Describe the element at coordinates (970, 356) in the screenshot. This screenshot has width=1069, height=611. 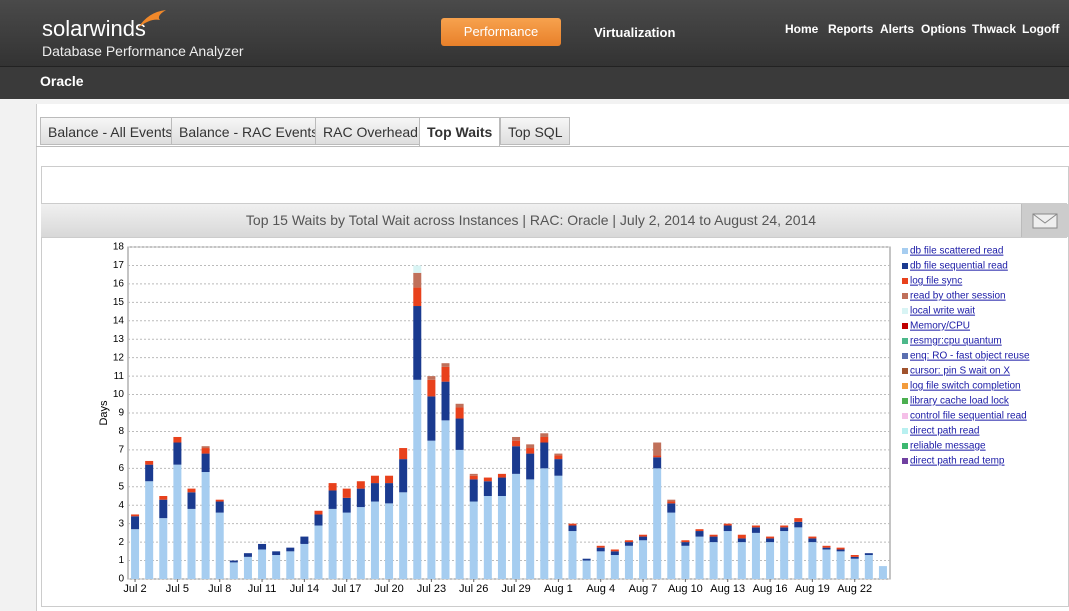
I see `legend-entry: enq: RO - fast object reuse` at that location.